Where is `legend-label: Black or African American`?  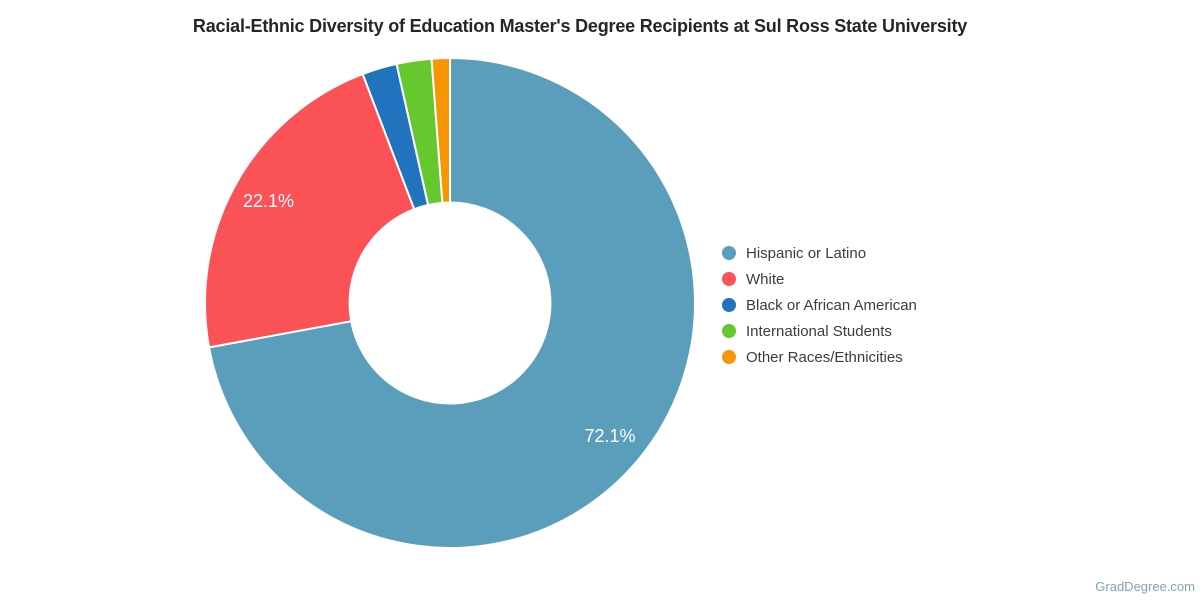
legend-label: Black or African American is located at coordinates (831, 305).